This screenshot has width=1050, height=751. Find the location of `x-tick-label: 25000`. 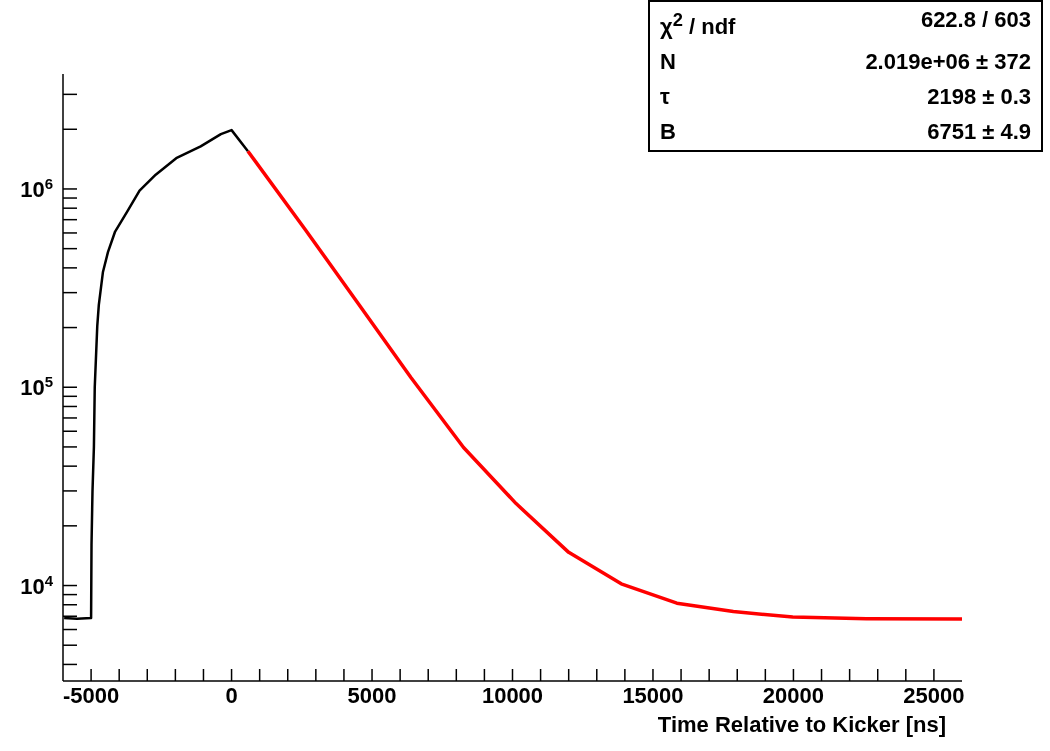

x-tick-label: 25000 is located at coordinates (934, 695).